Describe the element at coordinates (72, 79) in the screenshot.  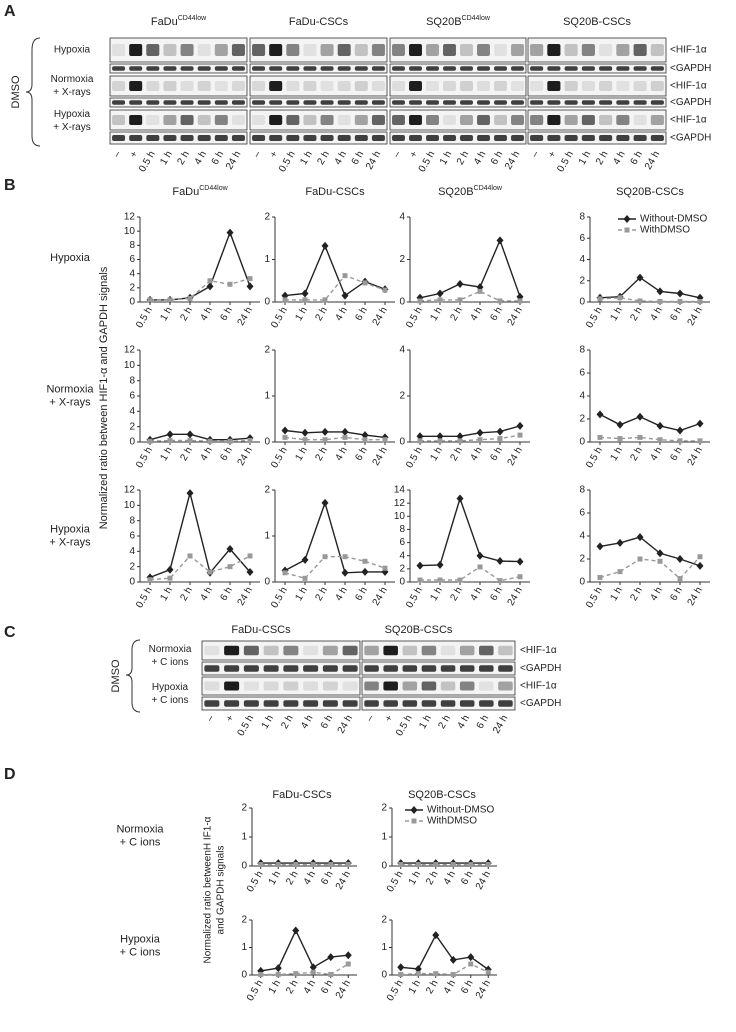
I see `condition-label: Normoxia` at that location.